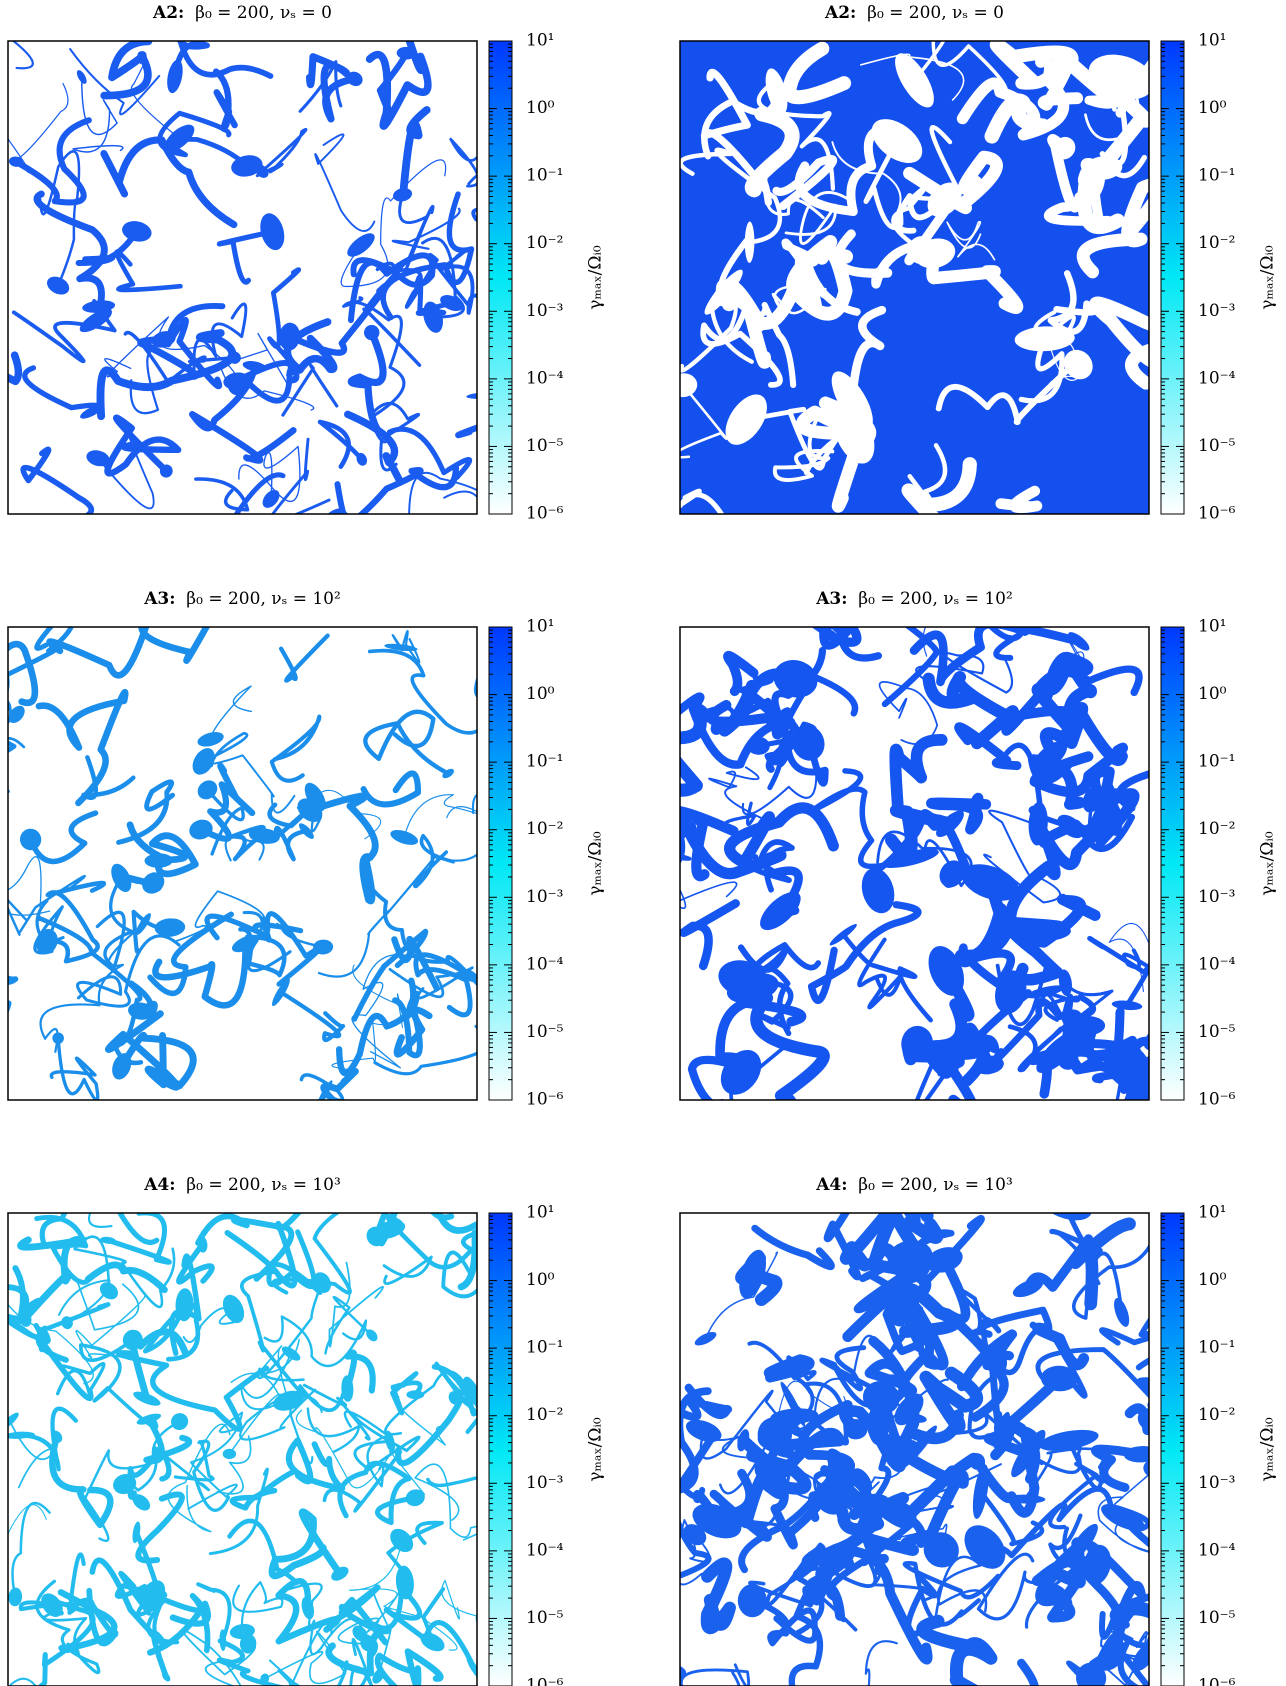  I want to click on colorbar-tick-label: 10⁻⁵, so click(1217, 446).